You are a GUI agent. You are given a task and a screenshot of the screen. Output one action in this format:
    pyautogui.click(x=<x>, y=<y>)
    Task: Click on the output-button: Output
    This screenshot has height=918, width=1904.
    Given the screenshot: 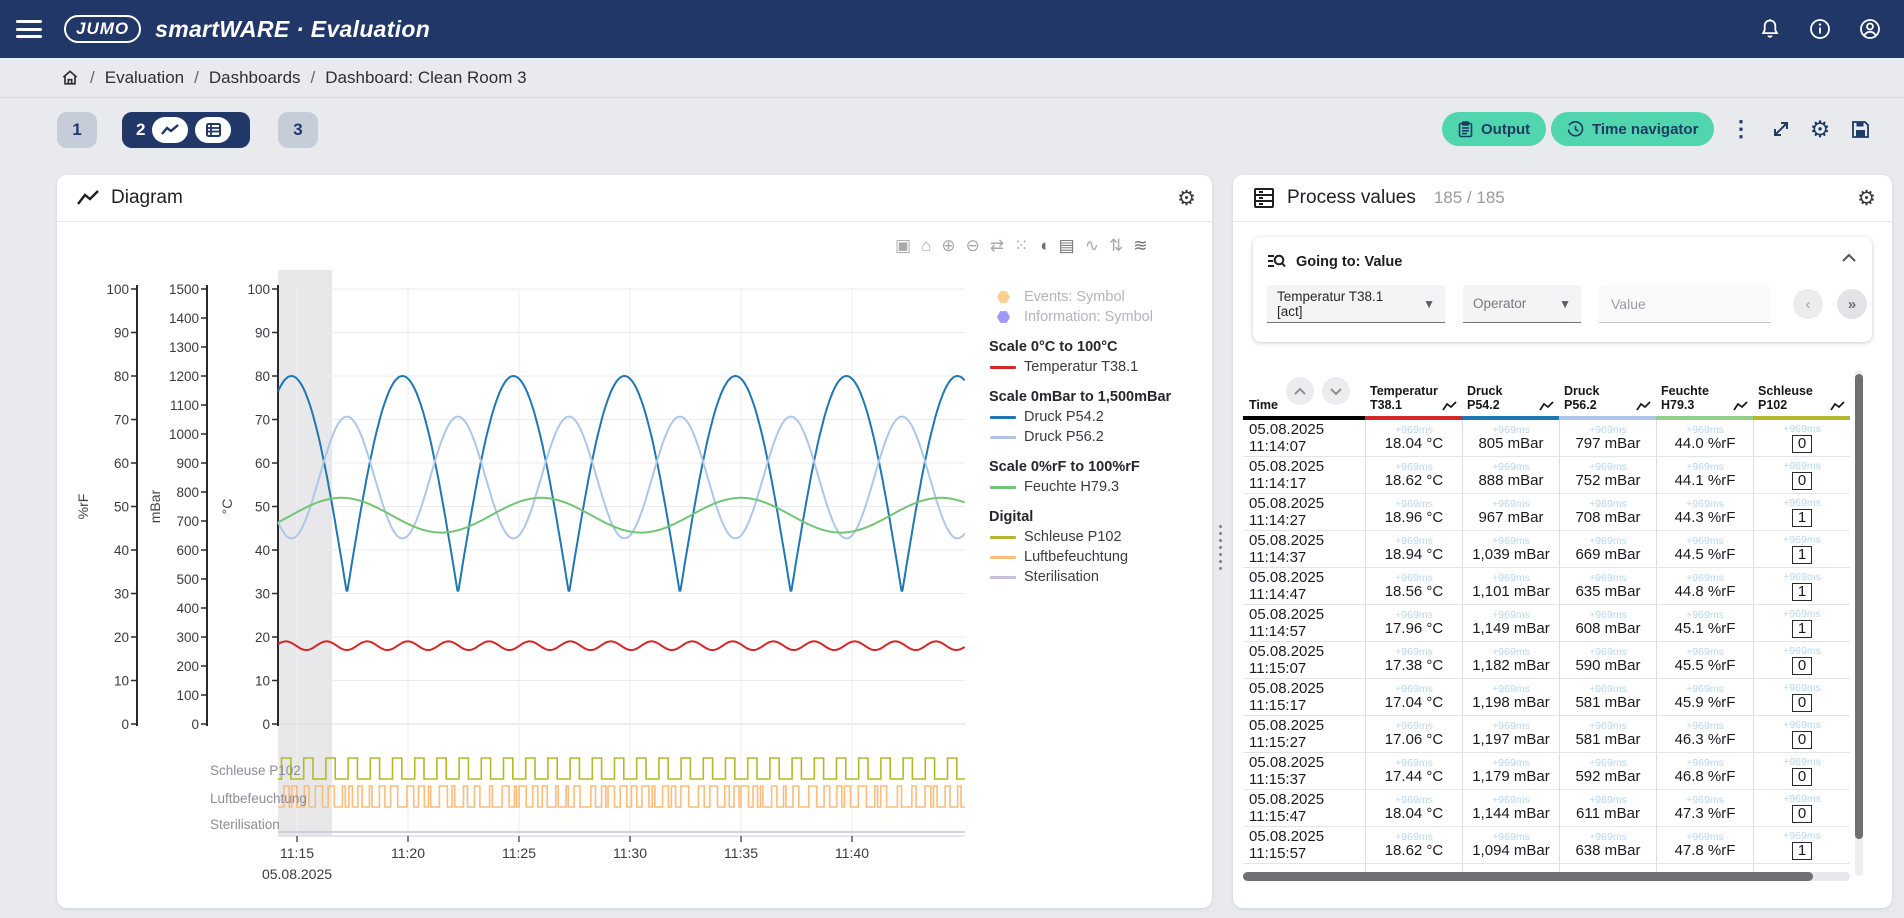 What is the action you would take?
    pyautogui.click(x=1494, y=129)
    